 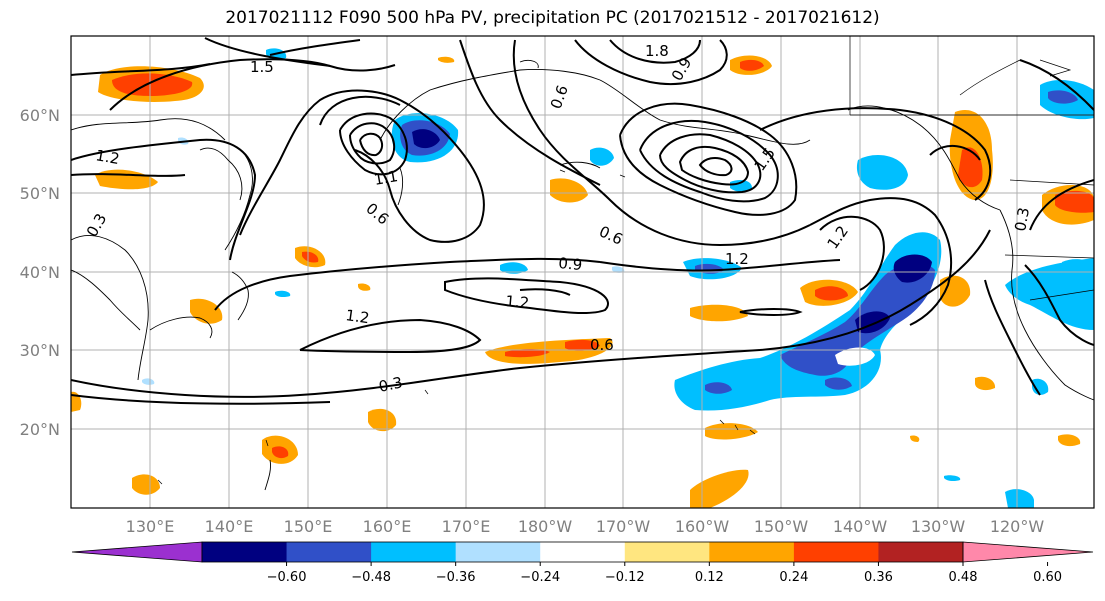 I want to click on lon-label: 130°E, so click(x=150, y=526).